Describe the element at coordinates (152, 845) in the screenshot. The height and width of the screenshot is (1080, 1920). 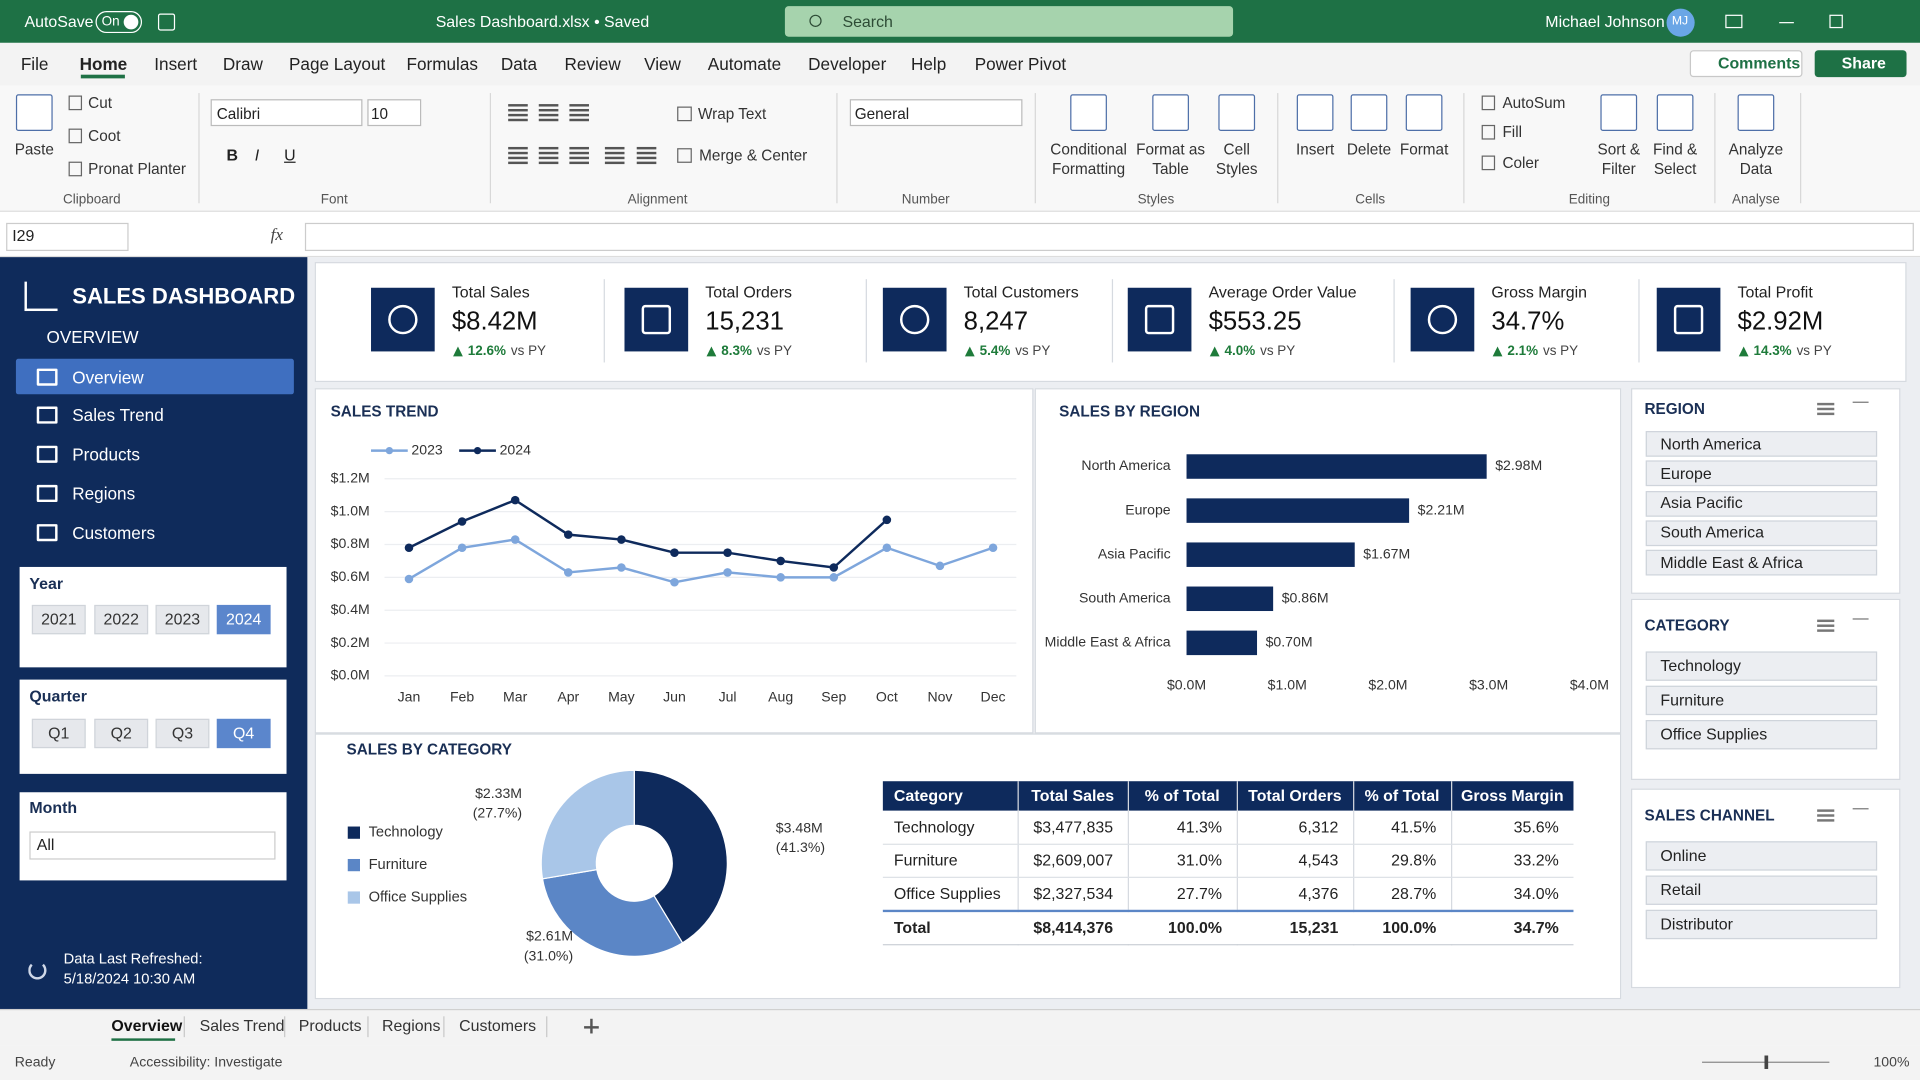
I see `month-dropdown` at that location.